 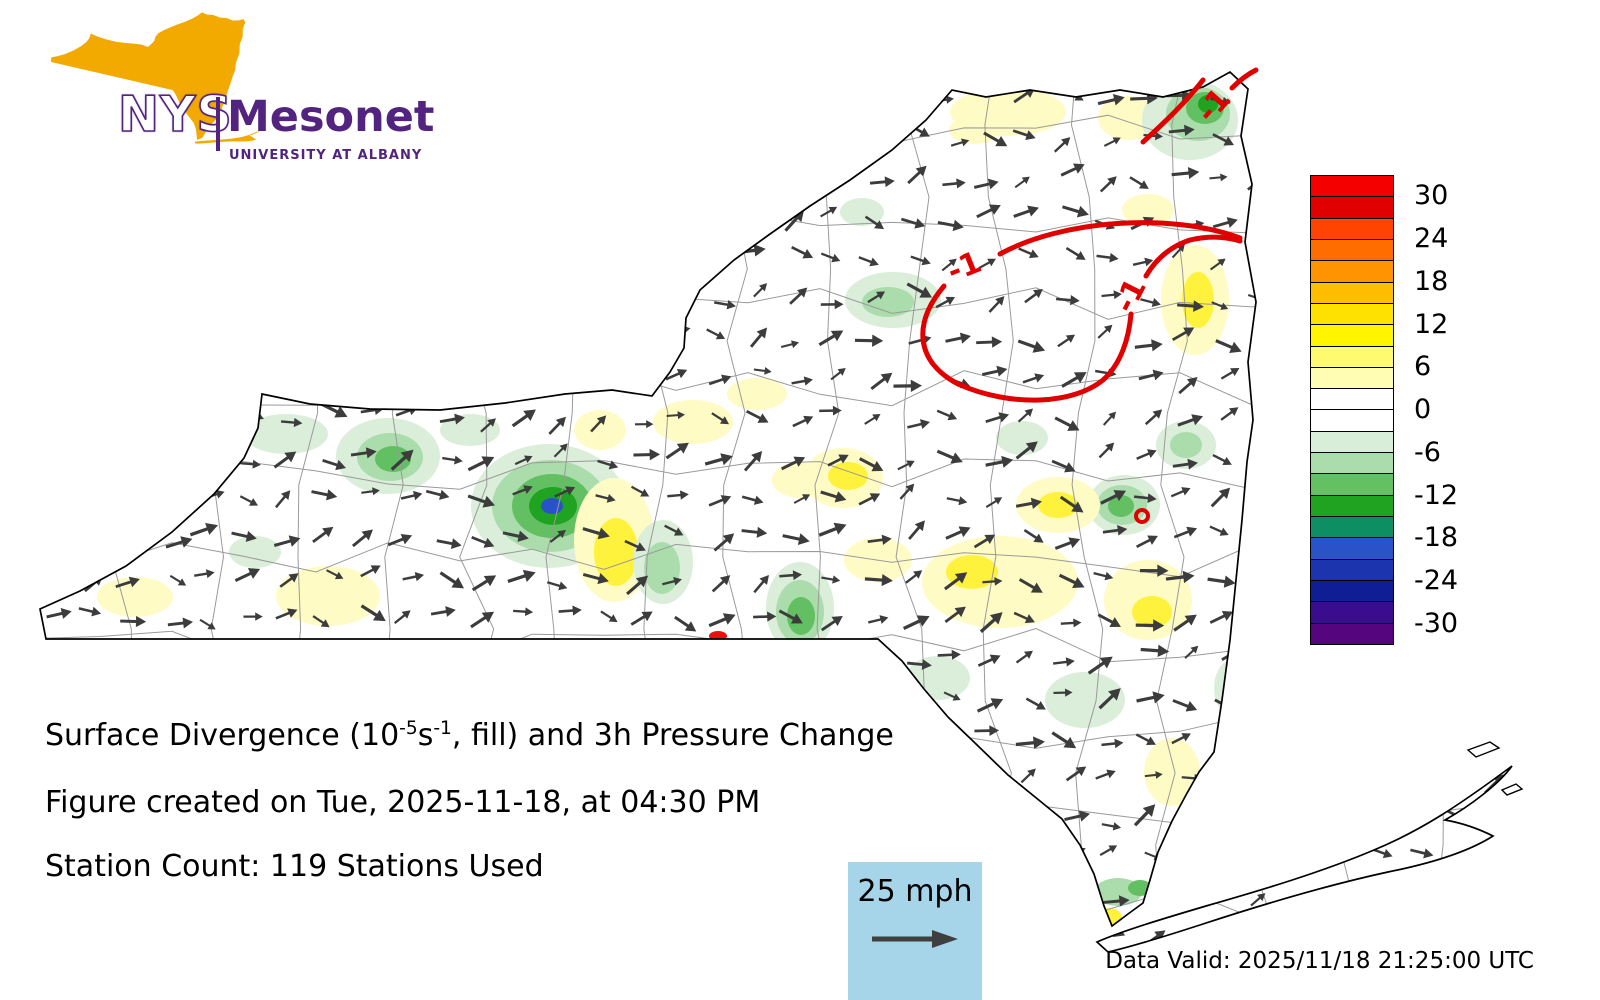 What do you see at coordinates (1436, 580) in the screenshot?
I see `colorbar-label: -24` at bounding box center [1436, 580].